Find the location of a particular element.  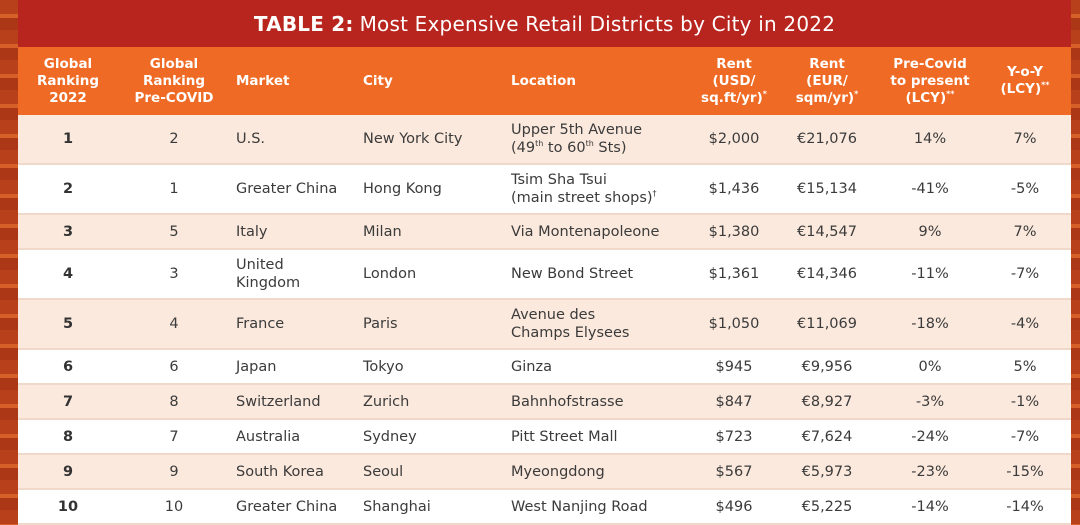

cell-rank-pre-covid: 6 is located at coordinates (174, 367).